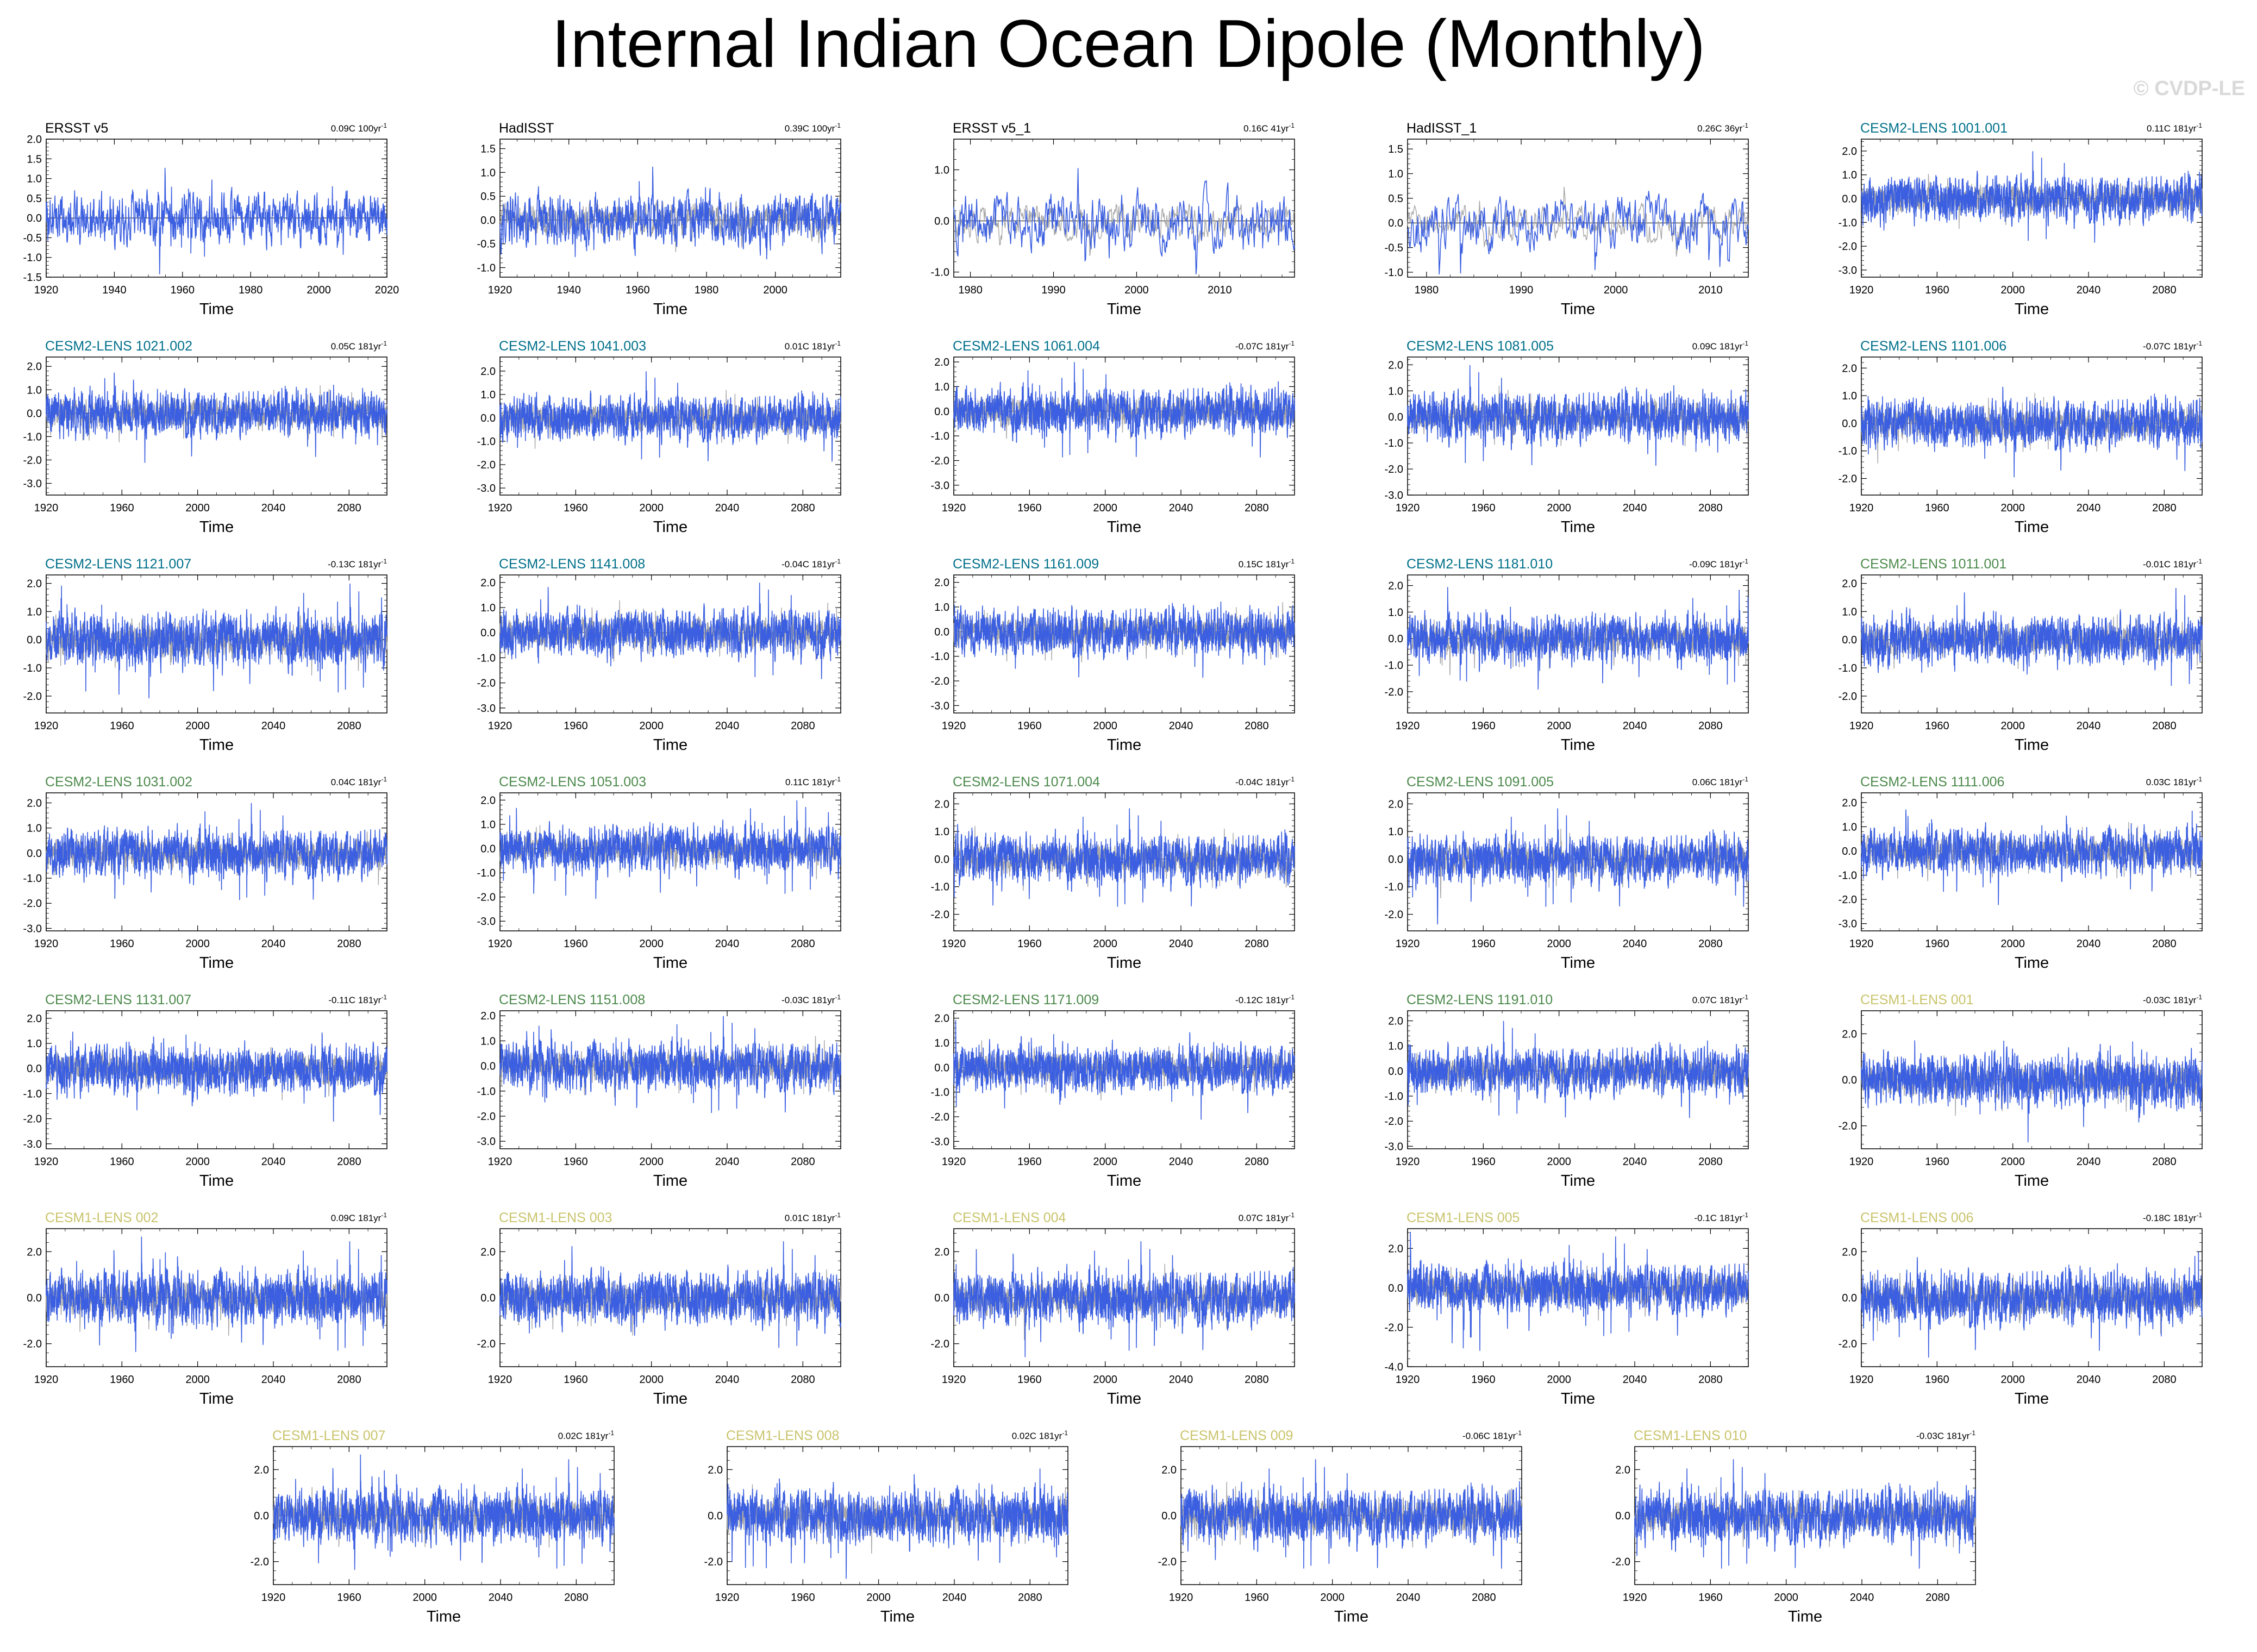 The width and height of the screenshot is (2257, 1652). What do you see at coordinates (1220, 290) in the screenshot?
I see `x-tick-label: 2010` at bounding box center [1220, 290].